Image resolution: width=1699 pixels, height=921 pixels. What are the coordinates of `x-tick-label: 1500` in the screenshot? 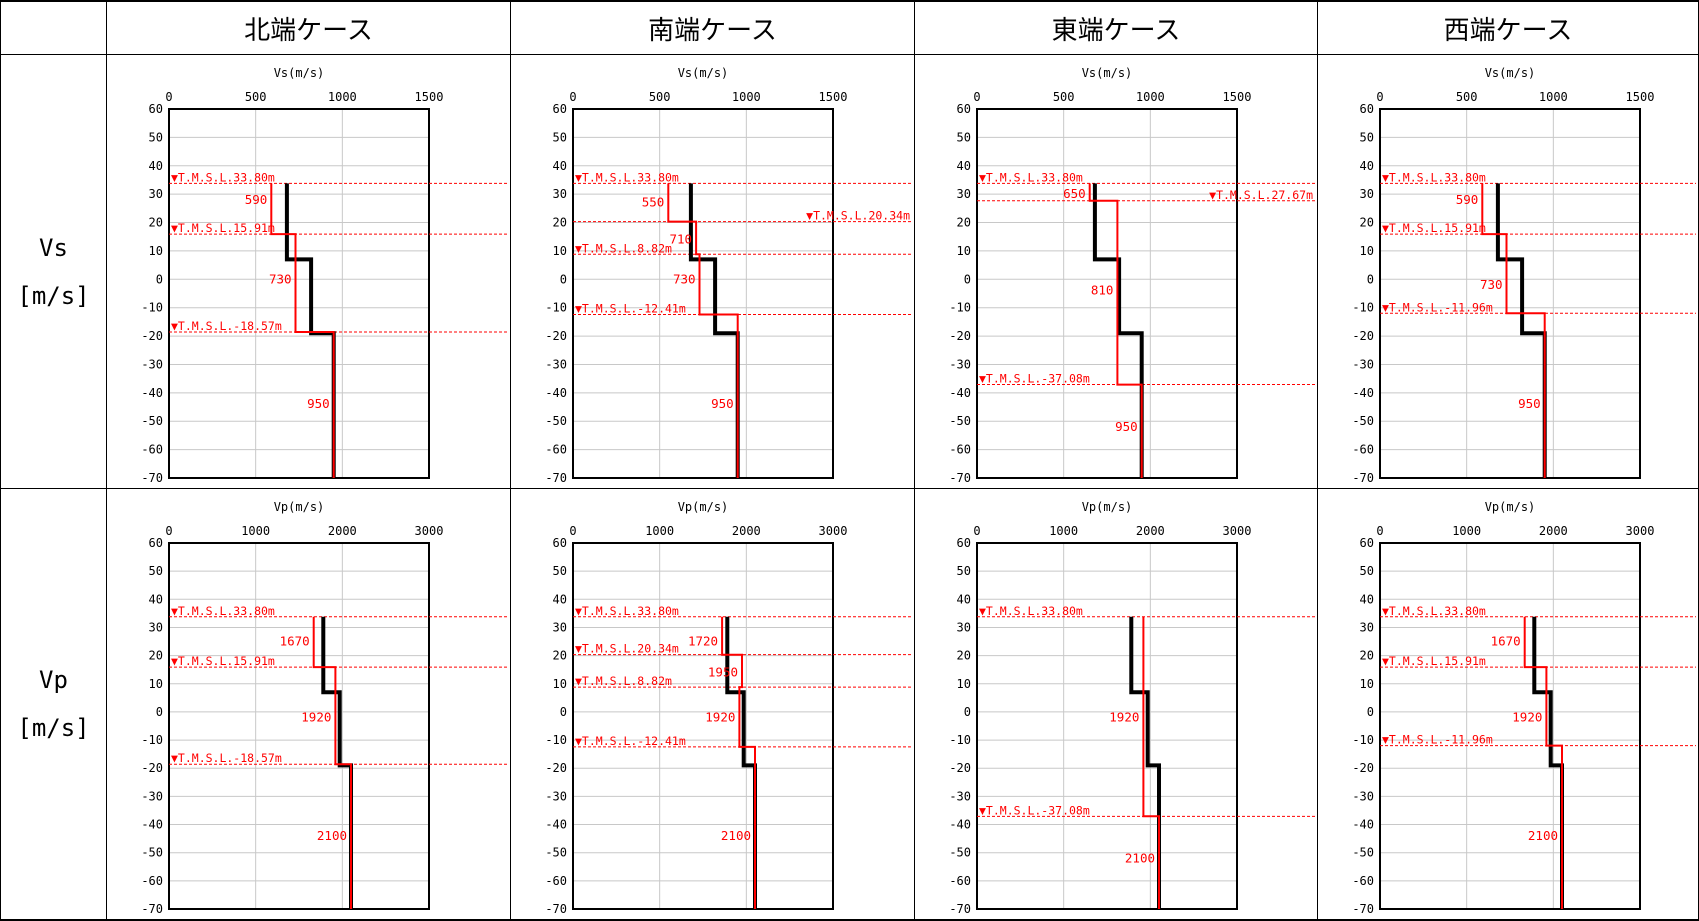 It's located at (833, 97).